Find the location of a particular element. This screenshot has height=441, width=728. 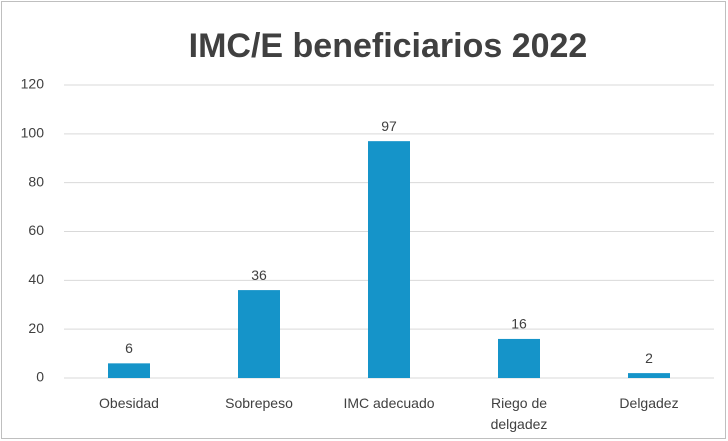

y-tick-label: 0 is located at coordinates (40, 377).